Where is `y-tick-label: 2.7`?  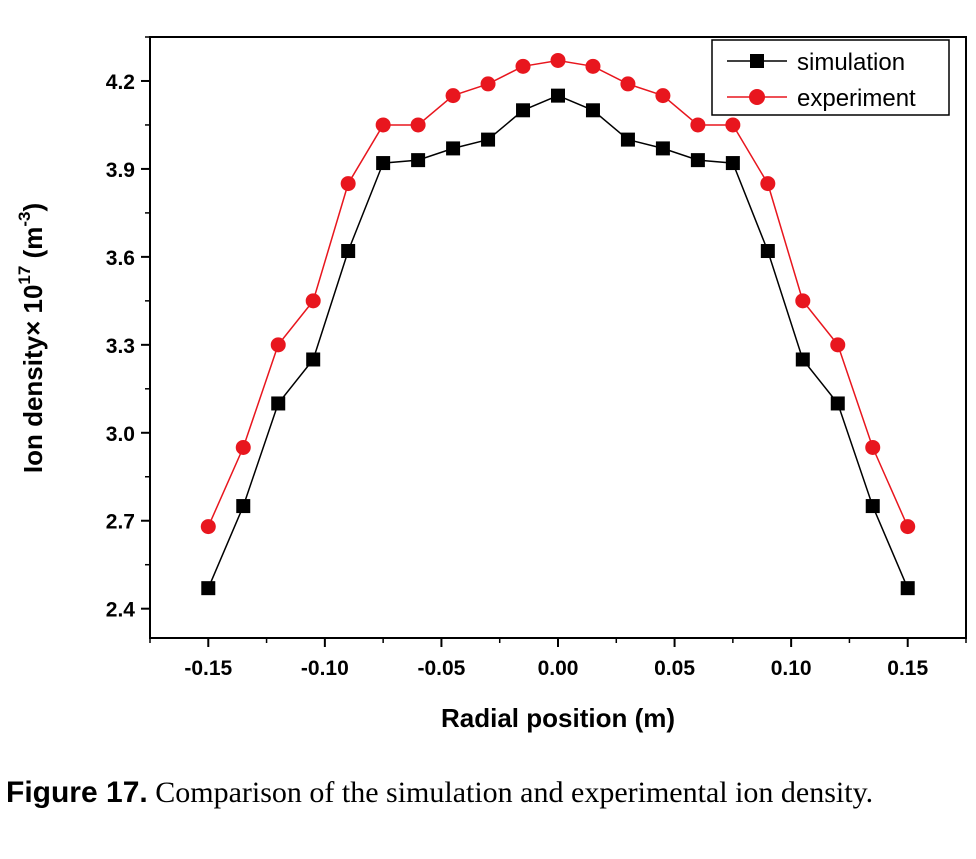
y-tick-label: 2.7 is located at coordinates (120, 522).